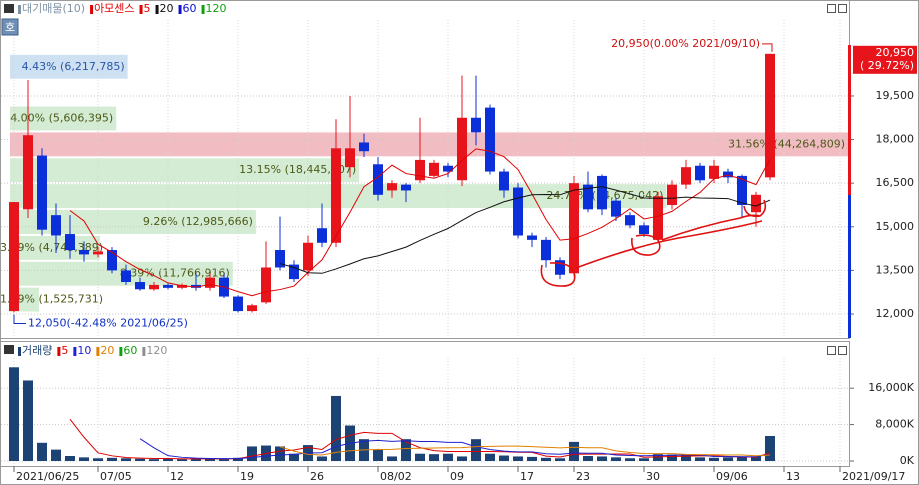 The height and width of the screenshot is (485, 919). Describe the element at coordinates (786, 143) in the screenshot. I see `profile-label: 31.56% (44,264,809)` at that location.